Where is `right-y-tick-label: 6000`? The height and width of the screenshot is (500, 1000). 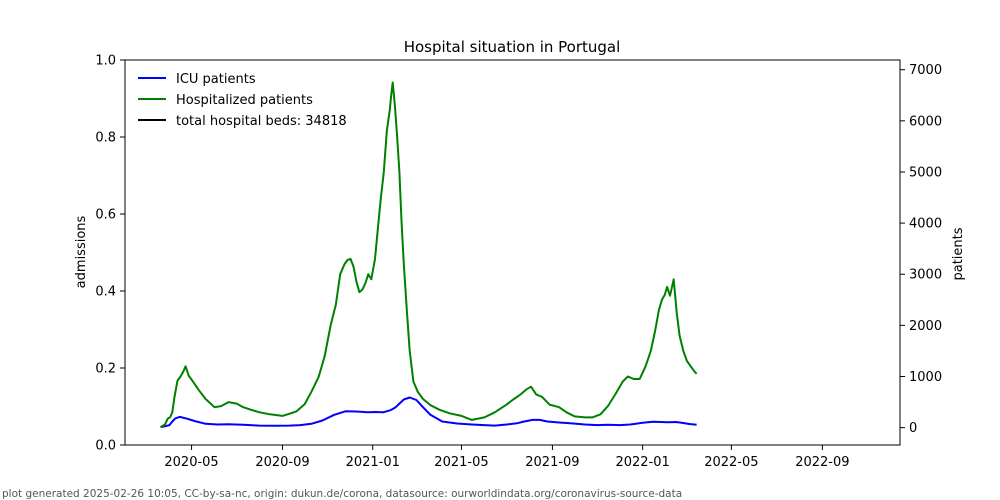 right-y-tick-label: 6000 is located at coordinates (925, 121).